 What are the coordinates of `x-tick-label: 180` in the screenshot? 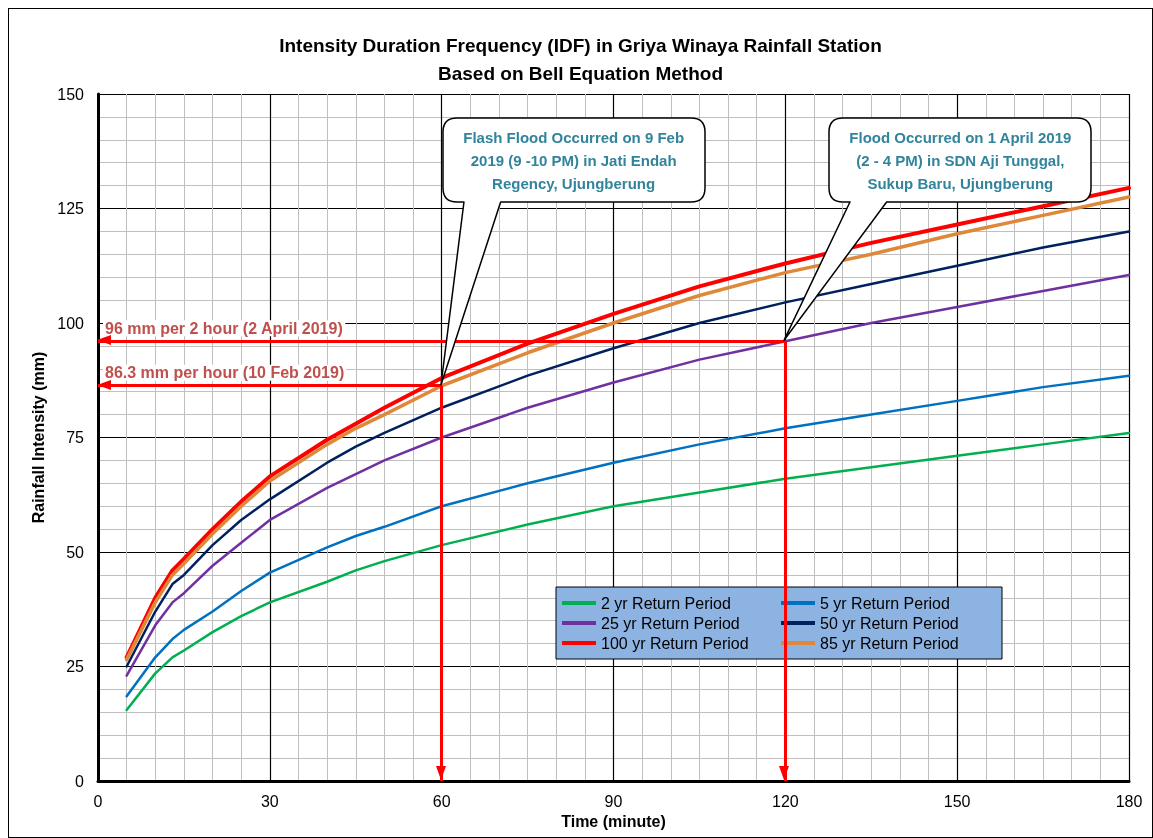 It's located at (1129, 801).